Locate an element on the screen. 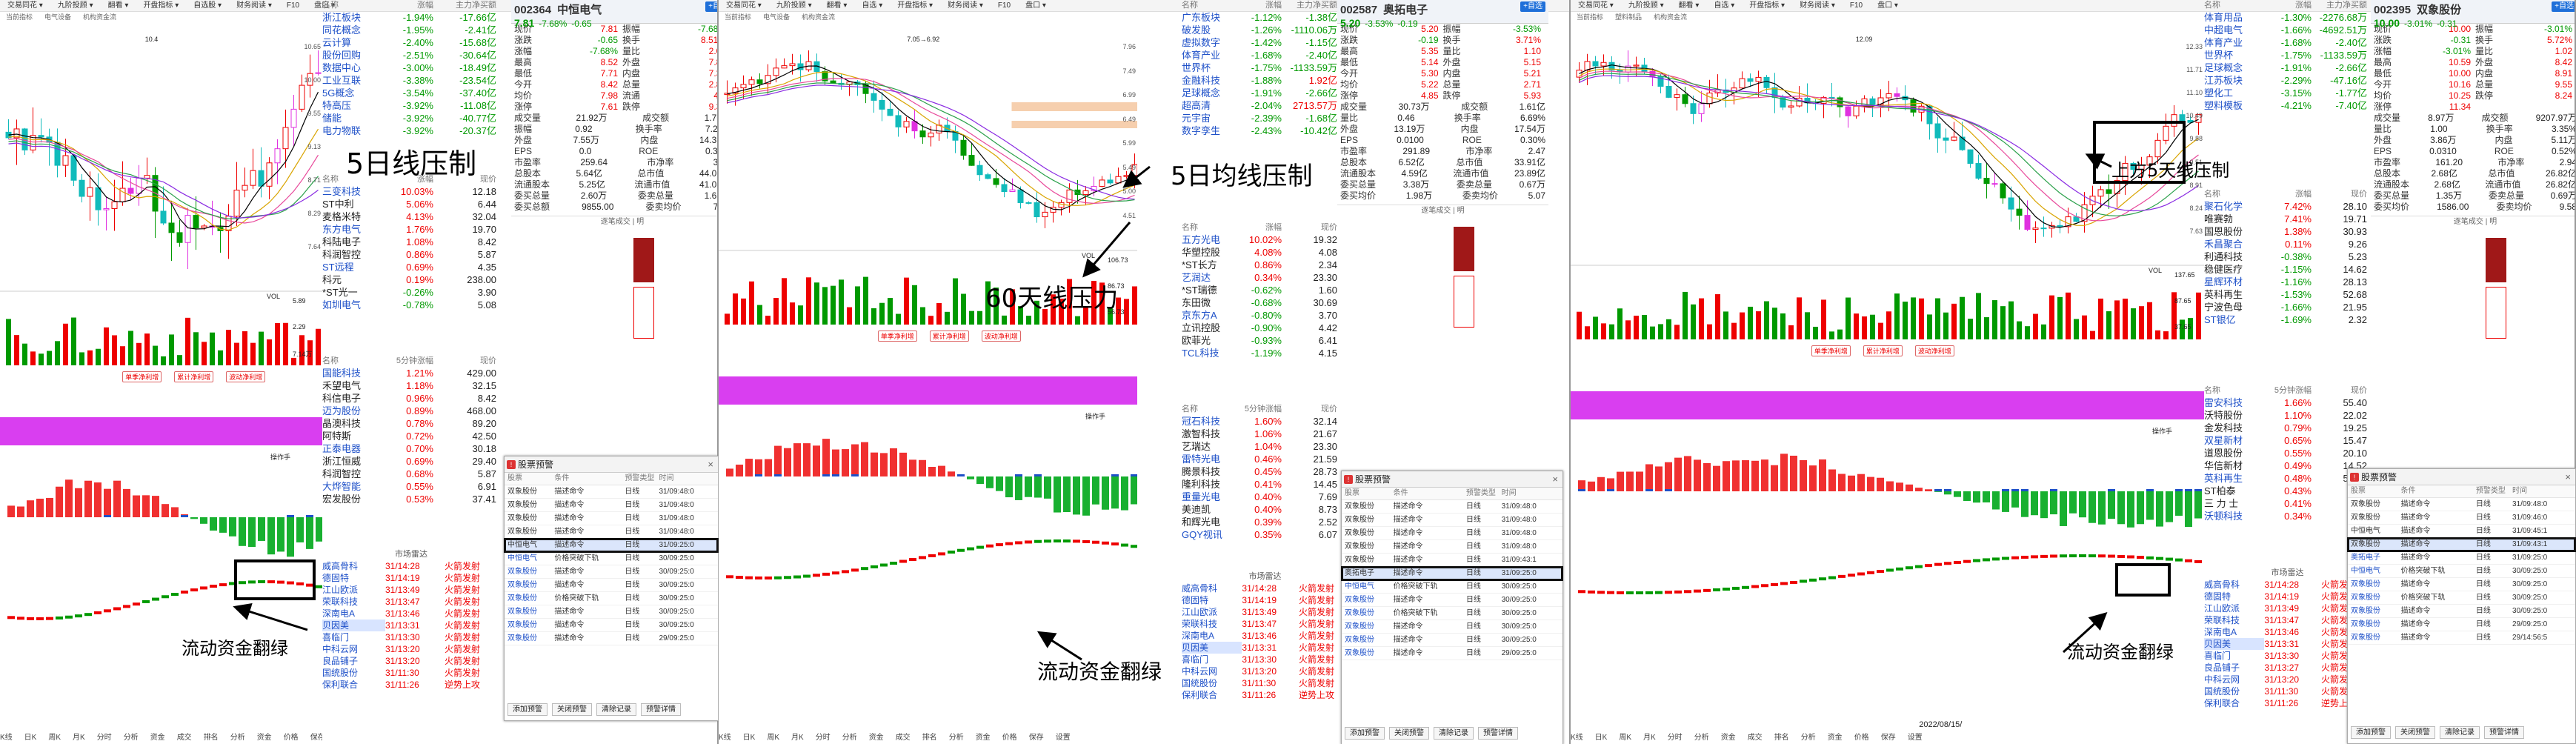  list-row: 三变科技 10.03% 12.18 is located at coordinates (417, 191).